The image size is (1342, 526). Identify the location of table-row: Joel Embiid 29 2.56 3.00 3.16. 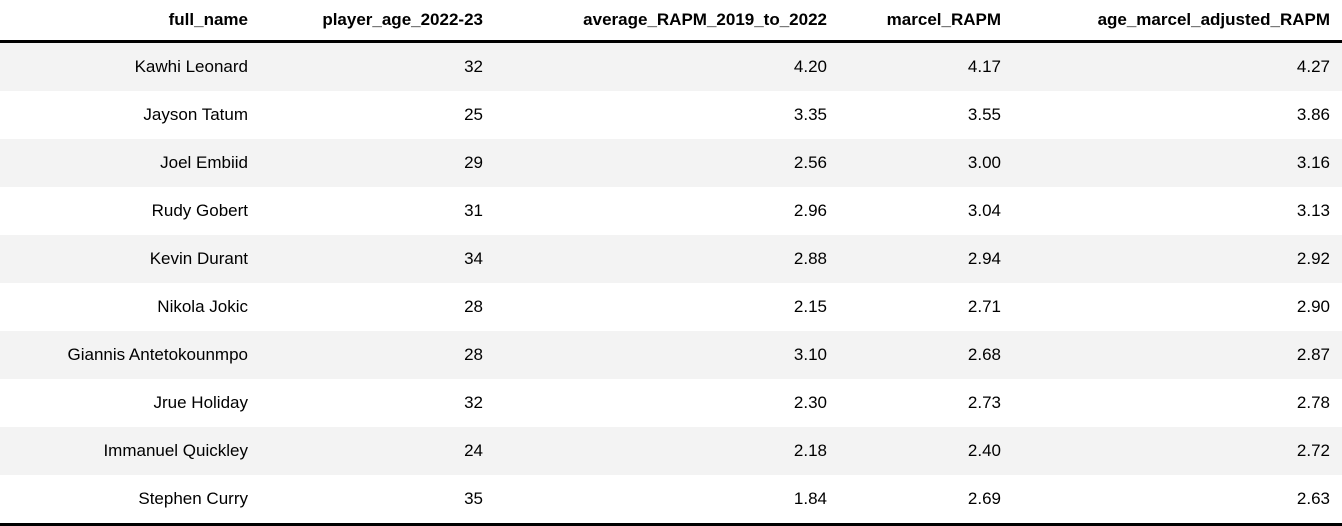
(671, 163).